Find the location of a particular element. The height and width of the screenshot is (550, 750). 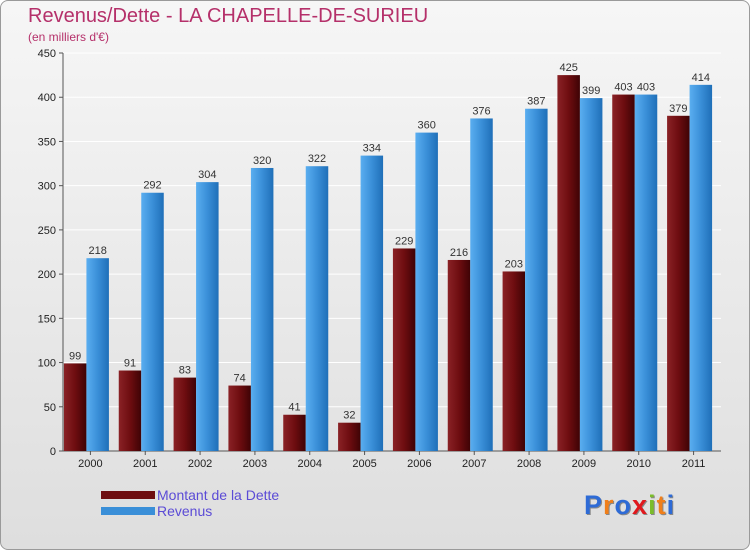

value-label-dette-2011: 379 is located at coordinates (678, 109).